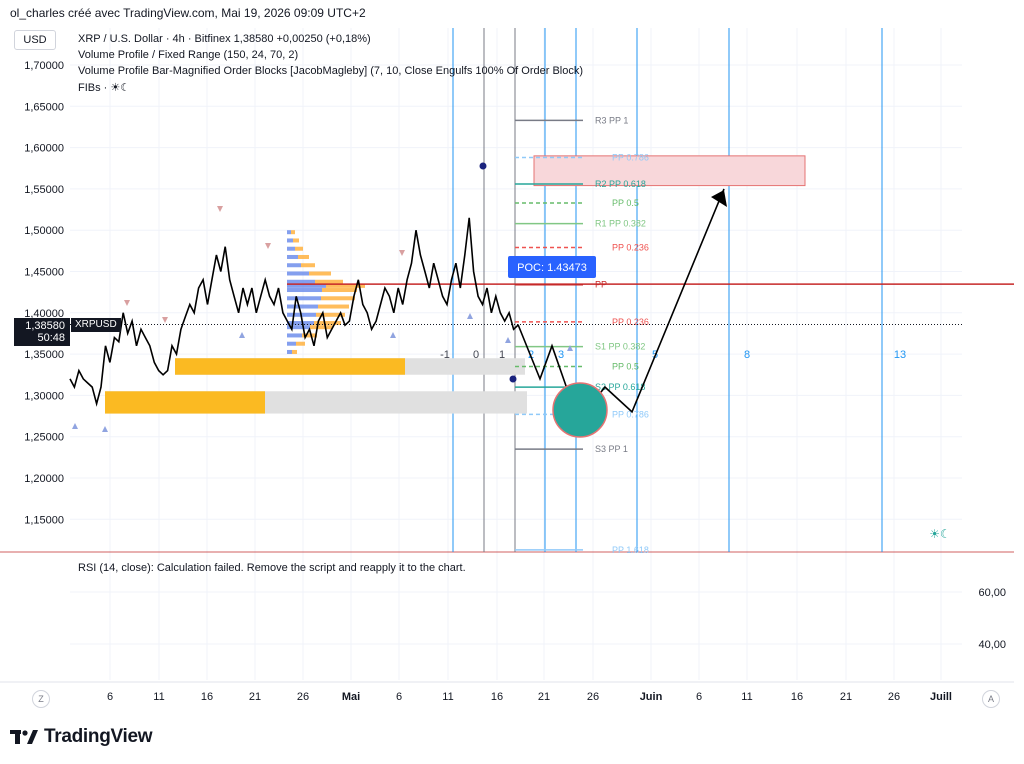  What do you see at coordinates (992, 593) in the screenshot?
I see `rsi-tick-label: 60,00` at bounding box center [992, 593].